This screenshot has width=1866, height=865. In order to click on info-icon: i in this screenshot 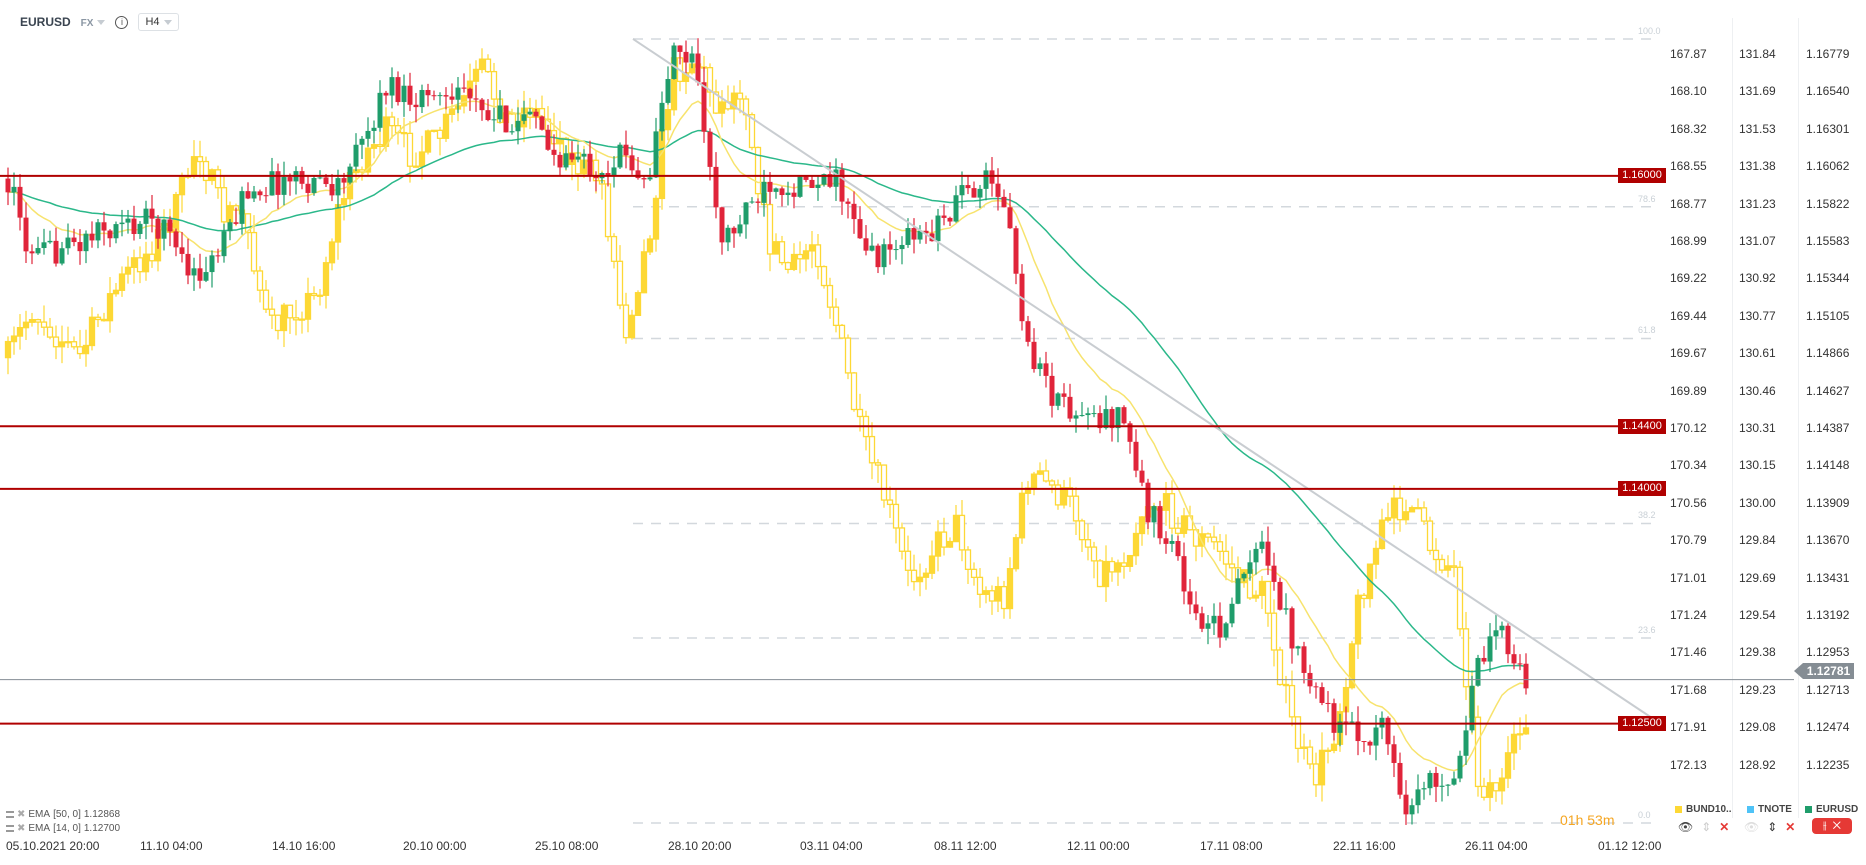, I will do `click(122, 22)`.